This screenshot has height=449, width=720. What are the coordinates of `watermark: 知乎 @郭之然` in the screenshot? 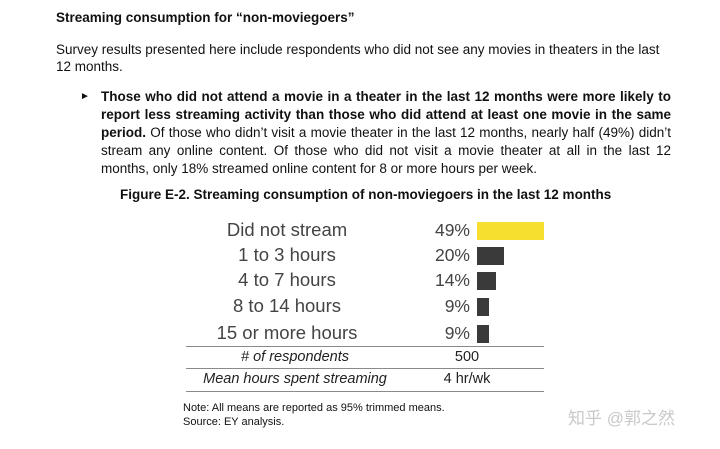 It's located at (621, 418).